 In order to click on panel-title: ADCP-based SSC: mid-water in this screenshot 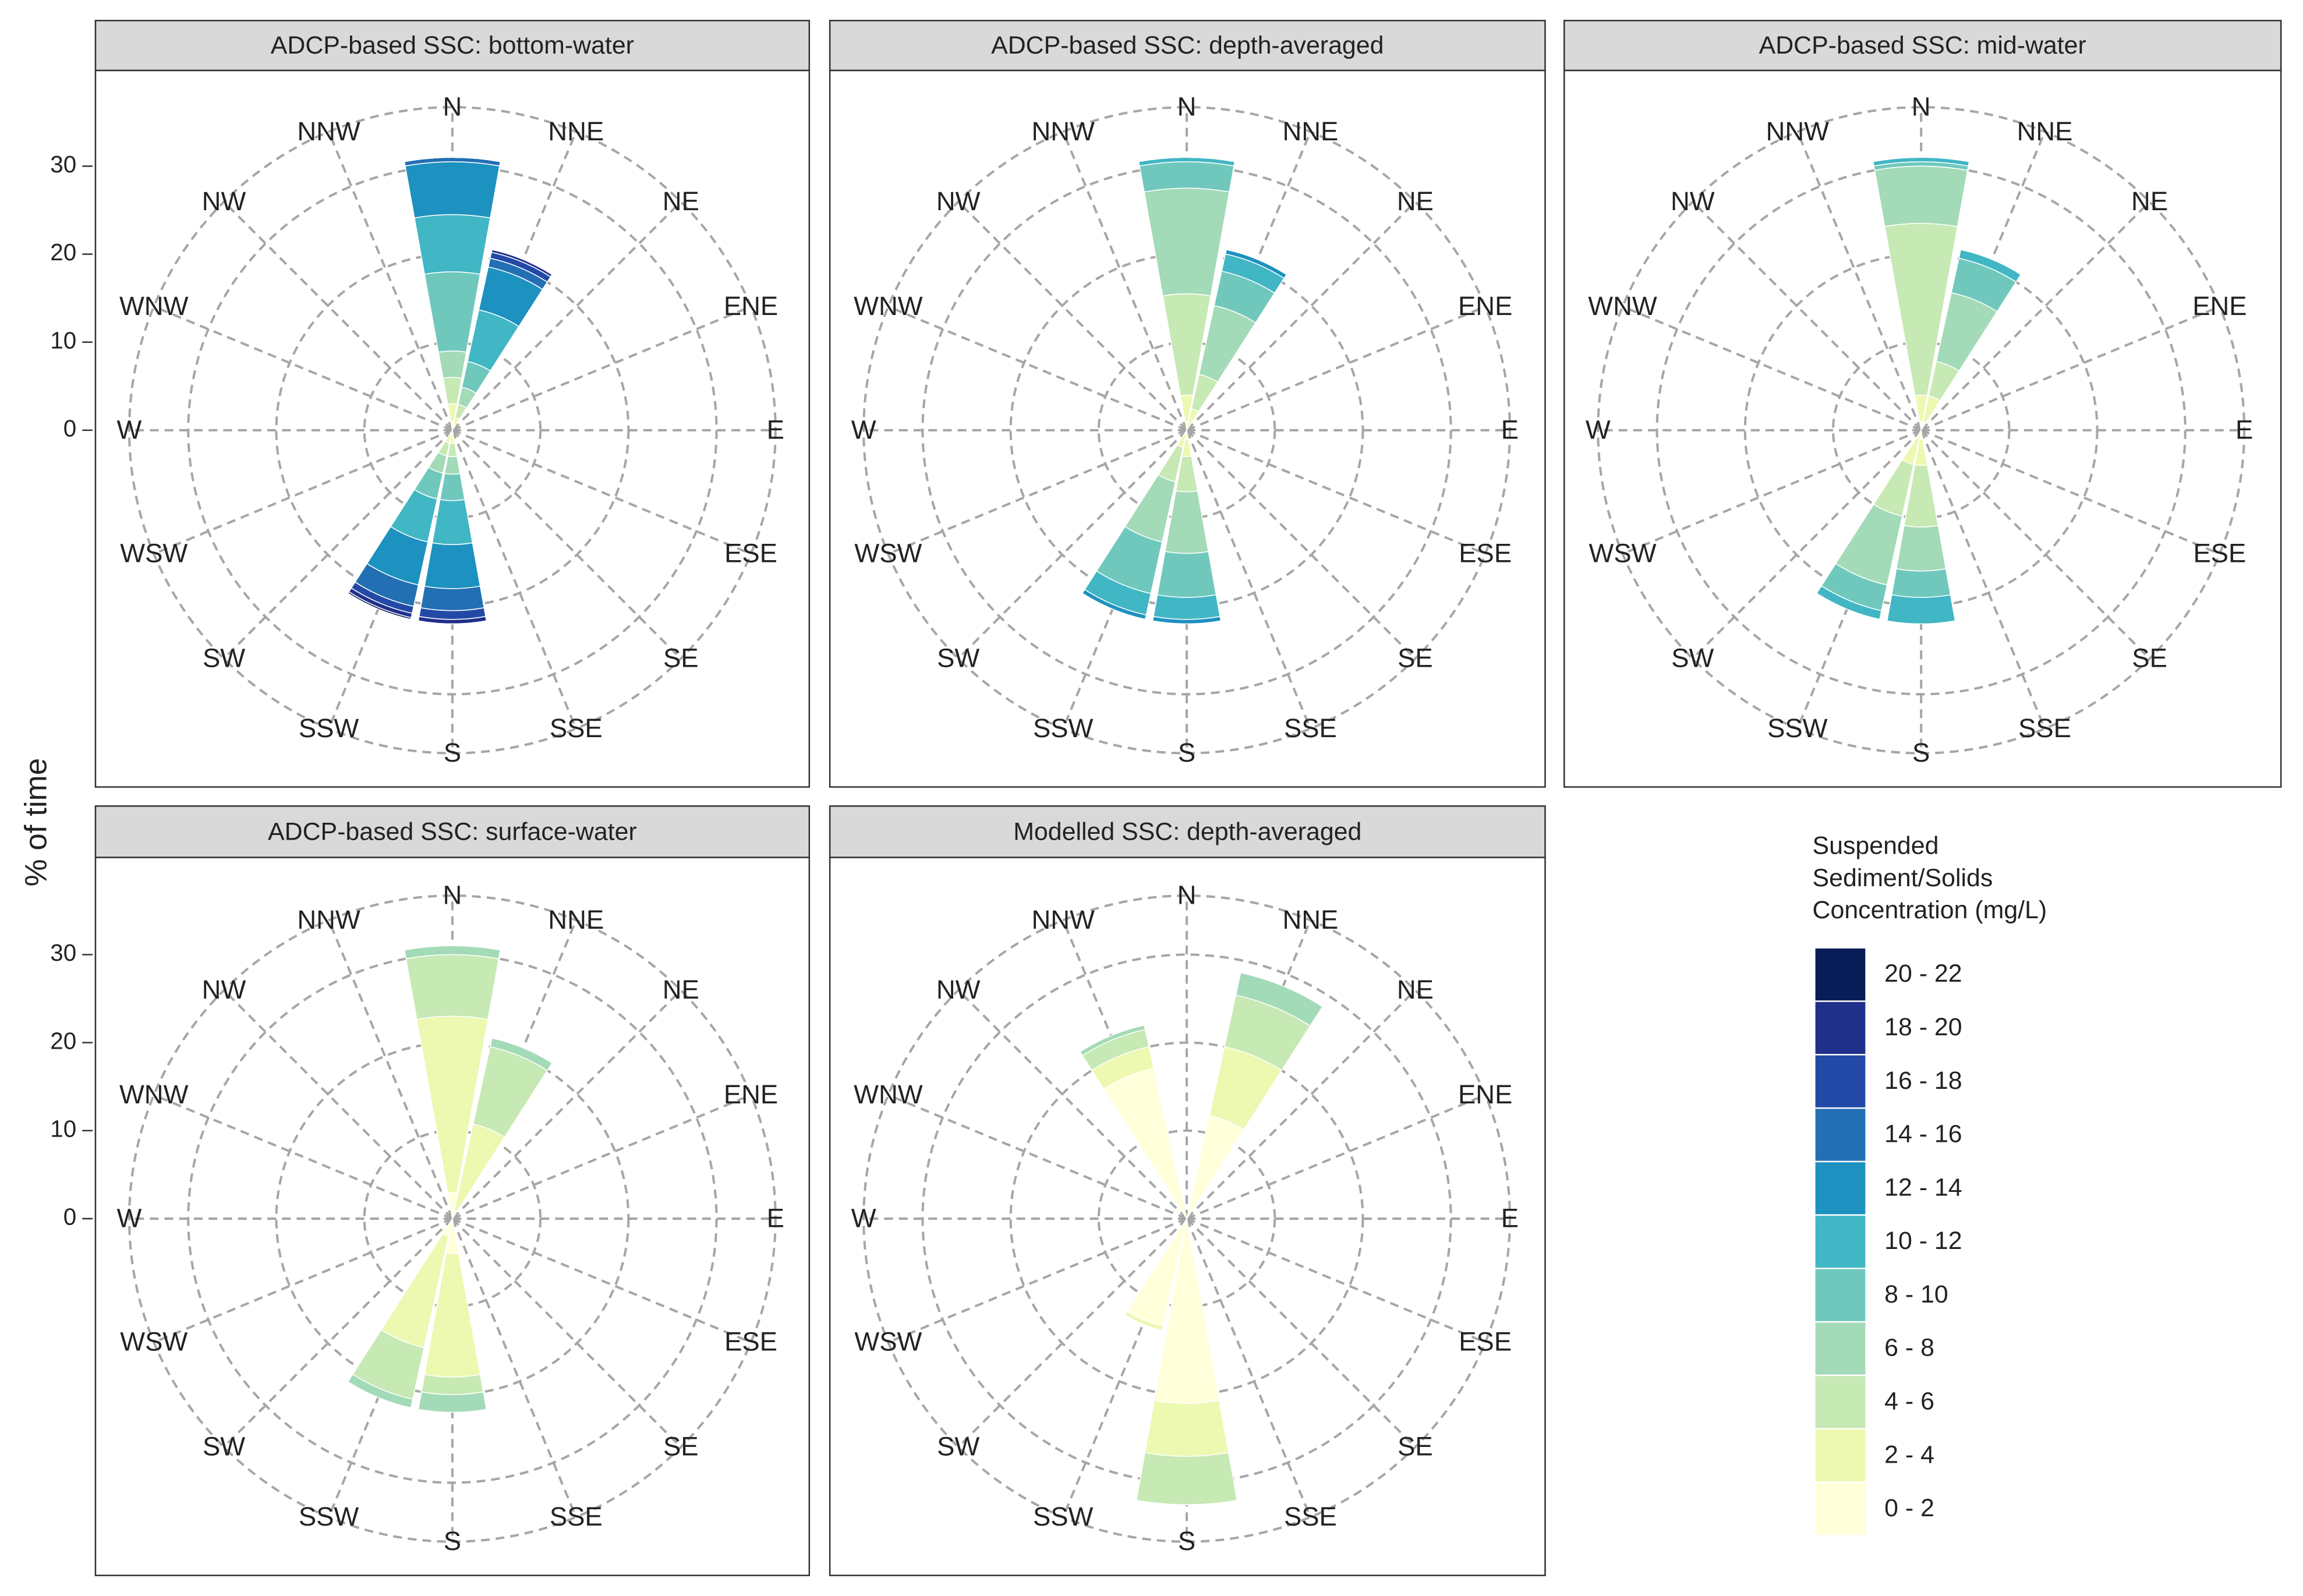, I will do `click(1922, 45)`.